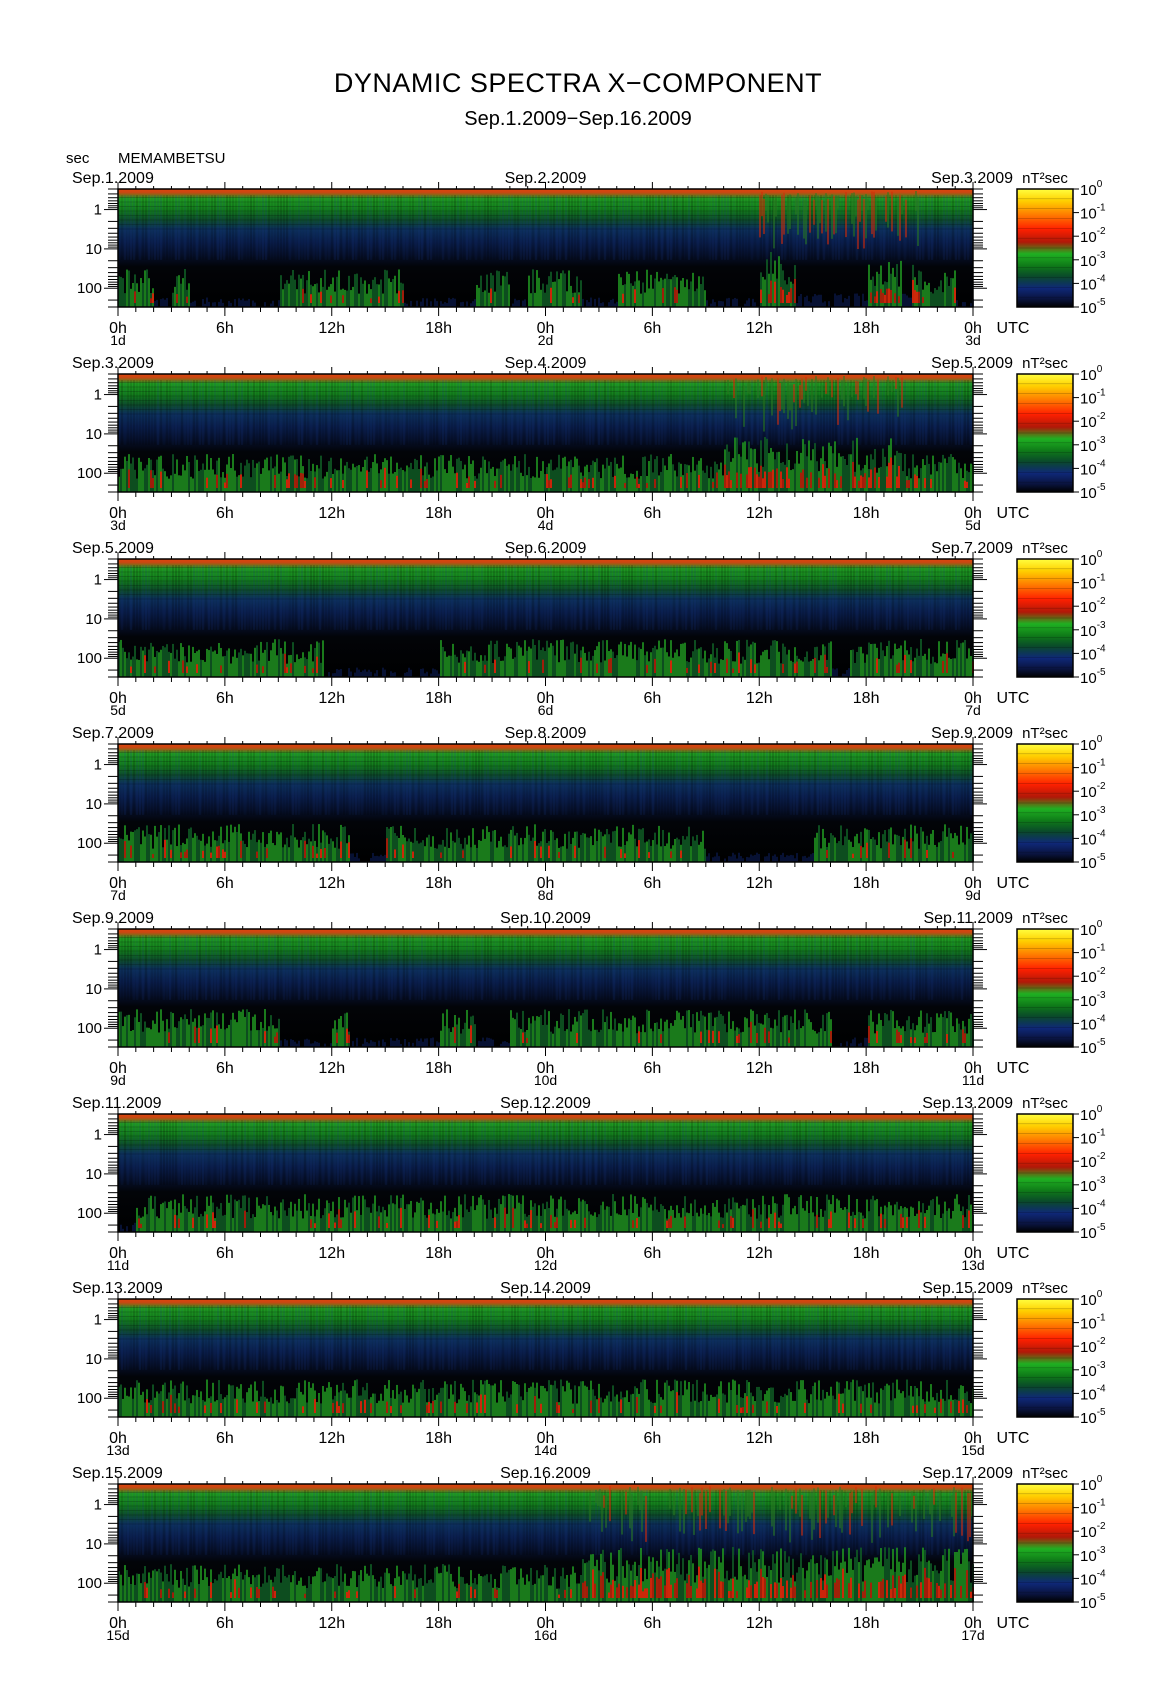 The width and height of the screenshot is (1156, 1704). I want to click on colorbar-tick-label: 10⁻³, so click(1093, 630).